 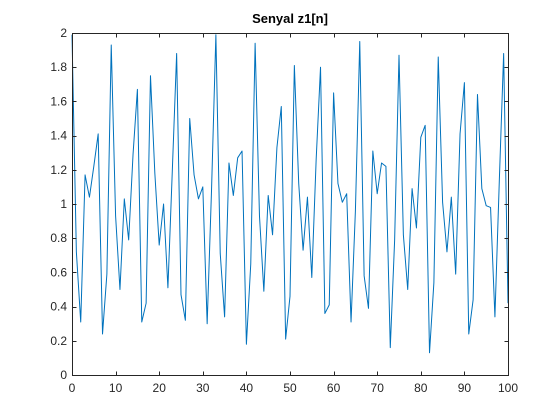 What do you see at coordinates (247, 388) in the screenshot?
I see `x-tick-label: 40` at bounding box center [247, 388].